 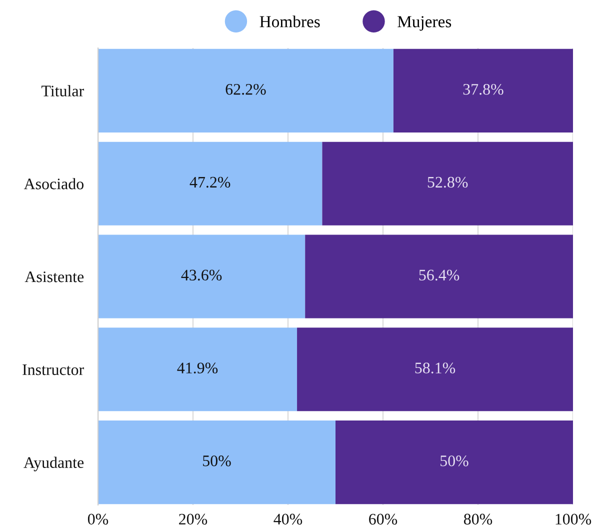 What do you see at coordinates (54, 184) in the screenshot?
I see `y-tick-label: Asociado` at bounding box center [54, 184].